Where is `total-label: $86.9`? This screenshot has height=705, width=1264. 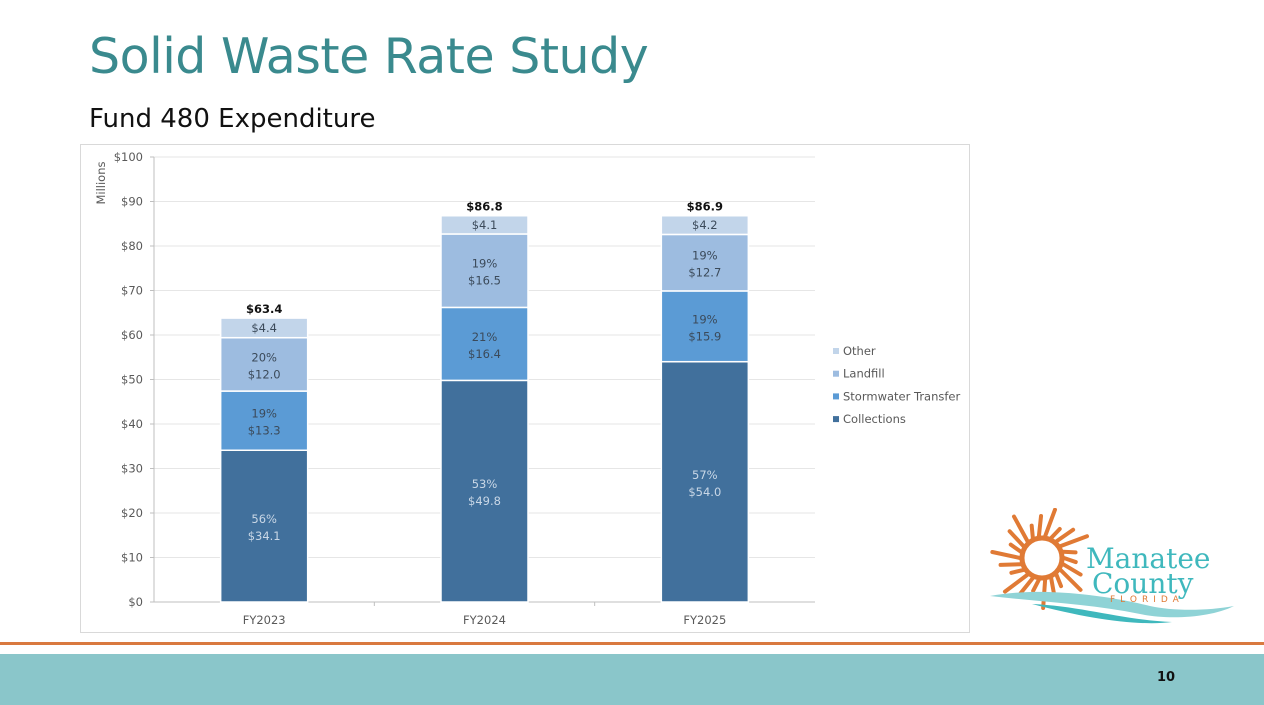
total-label: $86.9 is located at coordinates (705, 207).